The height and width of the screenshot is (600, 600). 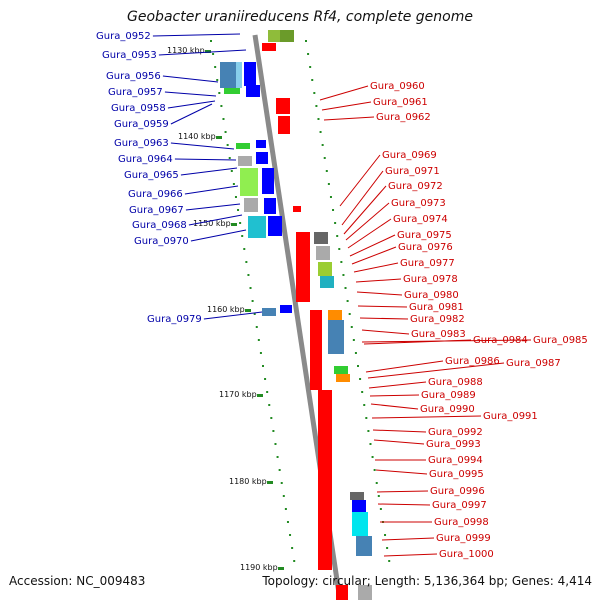 What do you see at coordinates (415, 186) in the screenshot?
I see `gene-label-right: Gura_0972` at bounding box center [415, 186].